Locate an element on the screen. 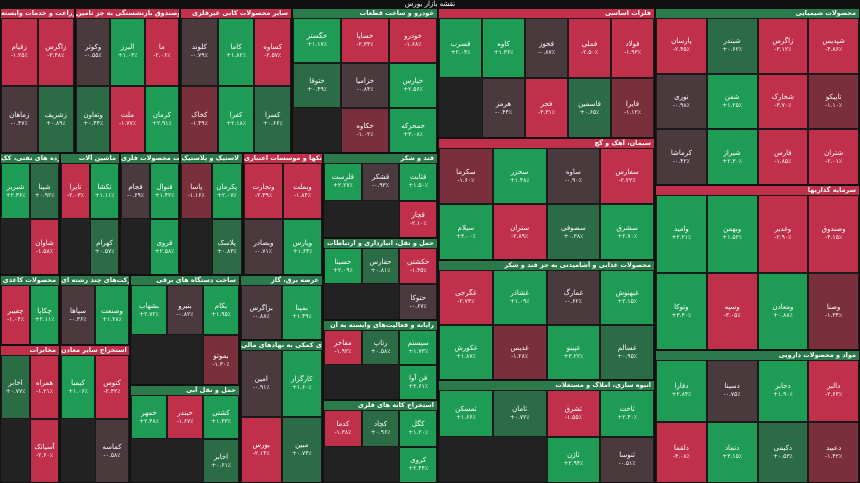 Image resolution: width=860 pixels, height=483 pixels. stock-change: -۱.۳۸٪ is located at coordinates (343, 432).